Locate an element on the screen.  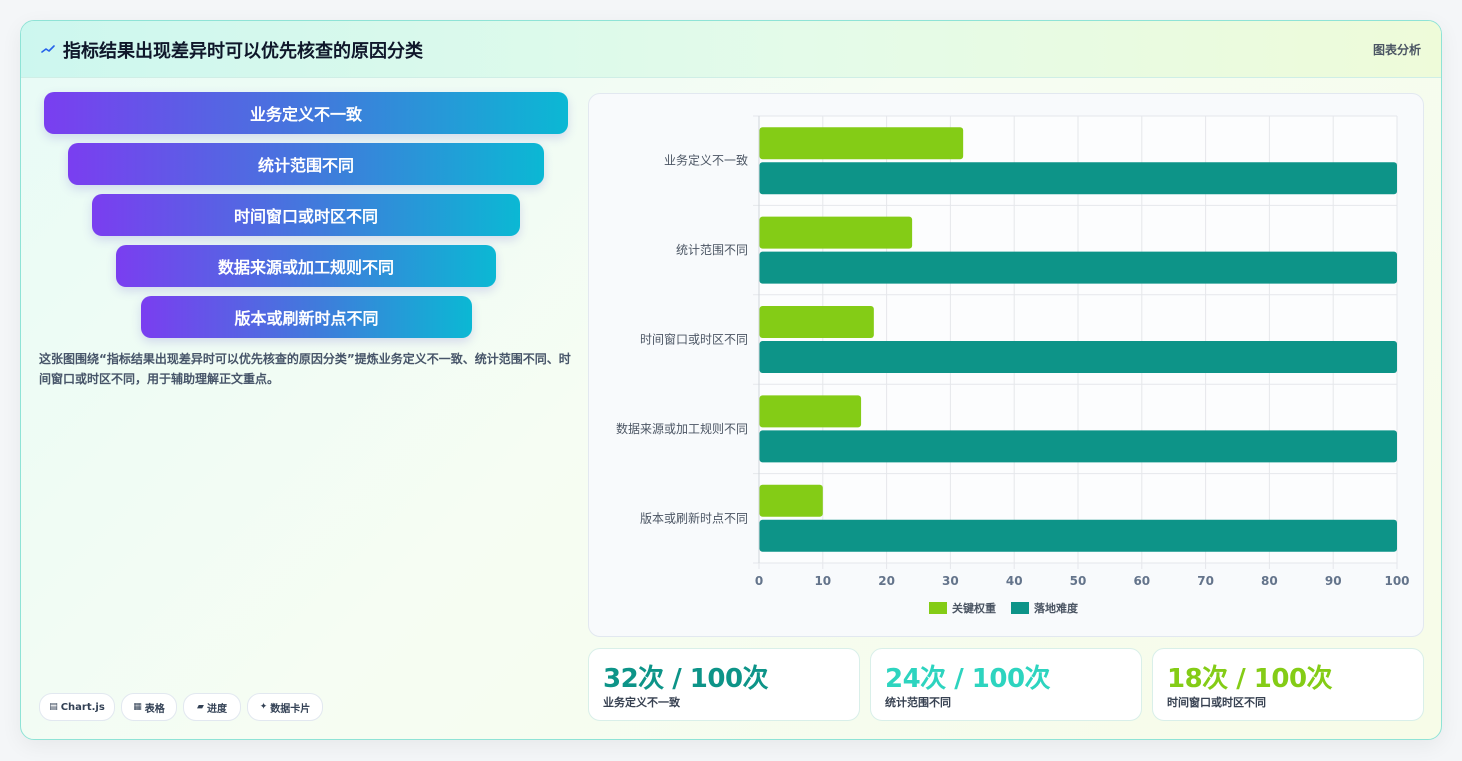
funnel-step: 数据来源或加工规则不同 is located at coordinates (306, 266).